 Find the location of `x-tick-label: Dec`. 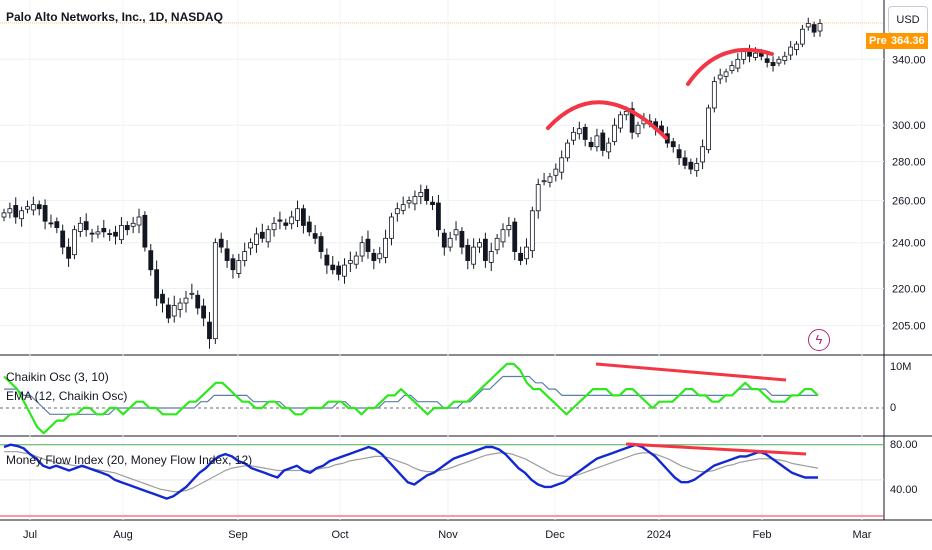

x-tick-label: Dec is located at coordinates (555, 535).